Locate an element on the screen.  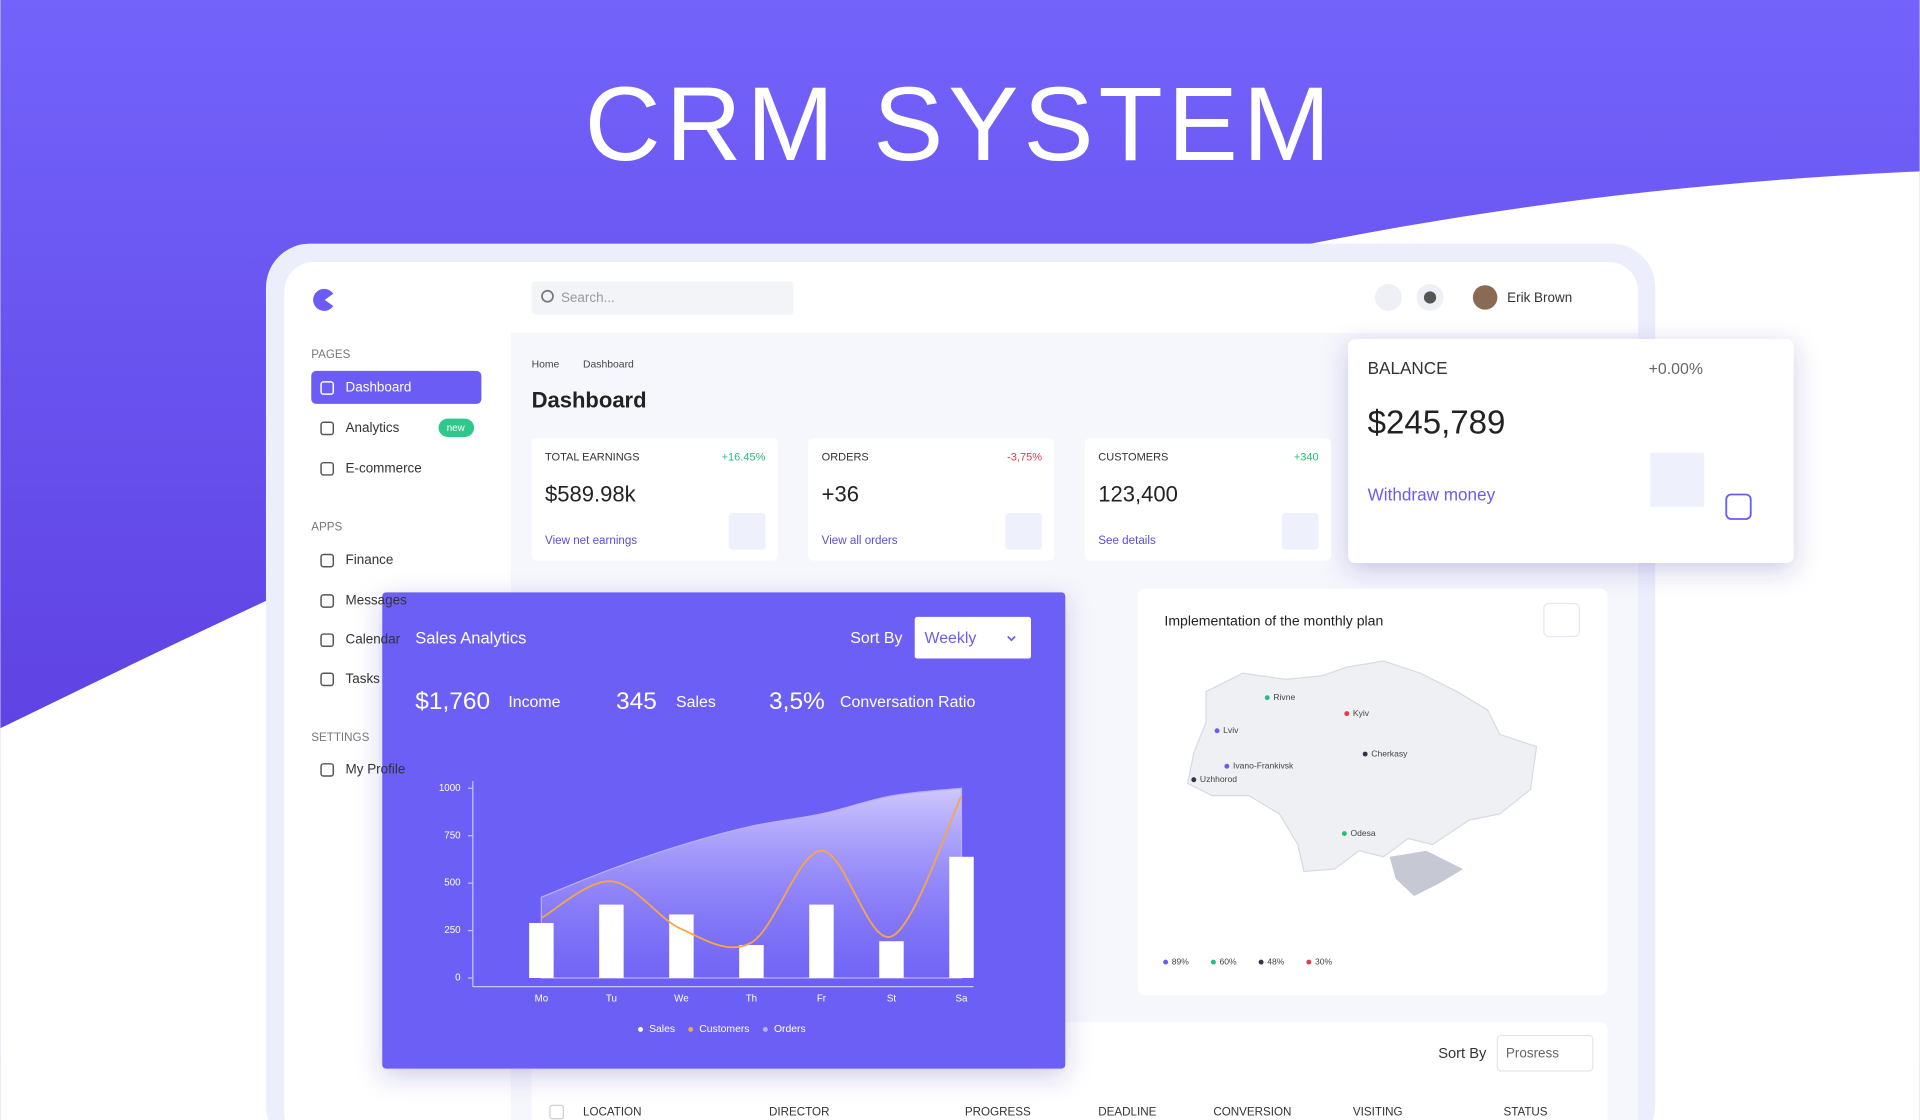
city-label: Rivne is located at coordinates (1284, 697).